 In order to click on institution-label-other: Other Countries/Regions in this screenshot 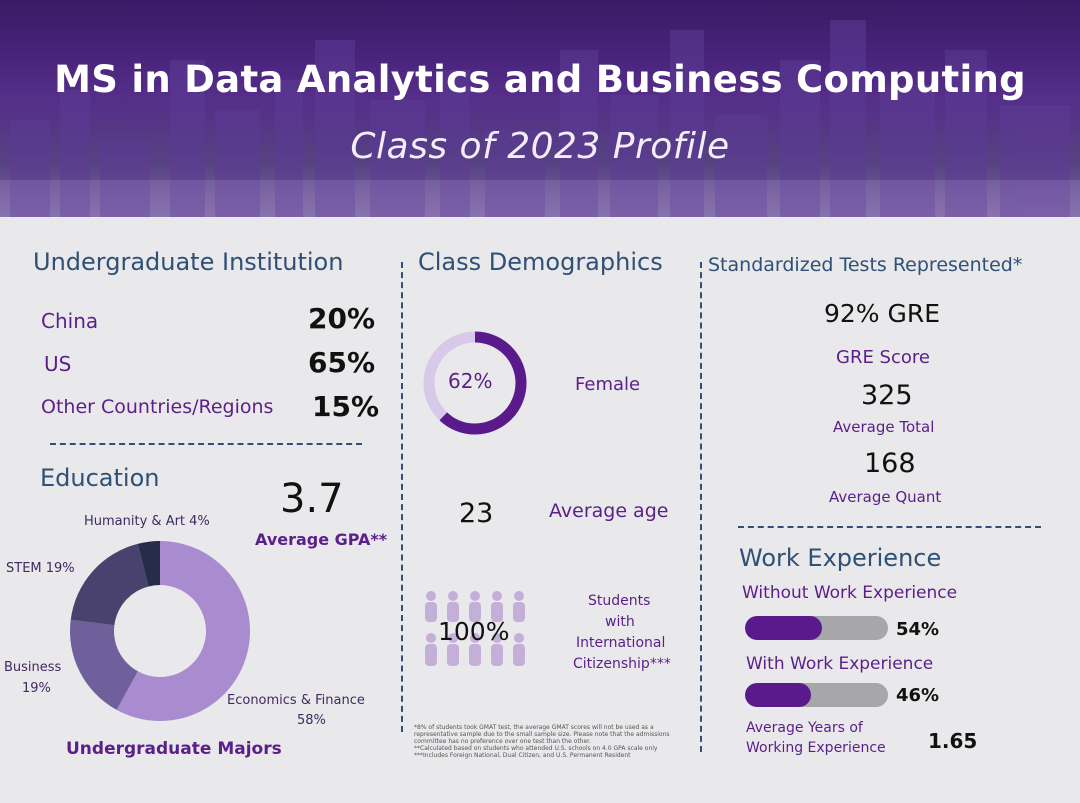, I will do `click(157, 407)`.